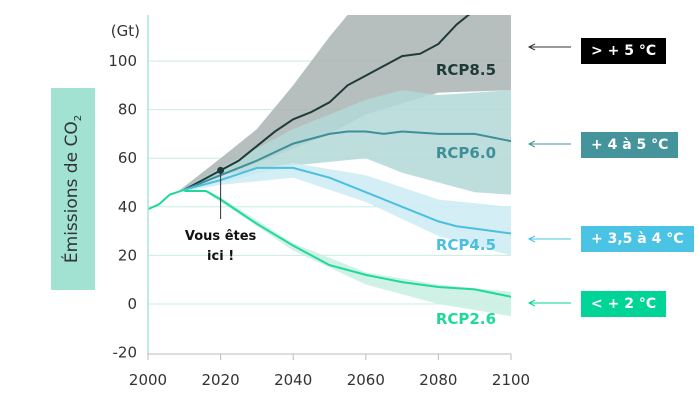 This screenshot has height=400, width=700. Describe the element at coordinates (166, 199) in the screenshot. I see `historical-line` at that location.